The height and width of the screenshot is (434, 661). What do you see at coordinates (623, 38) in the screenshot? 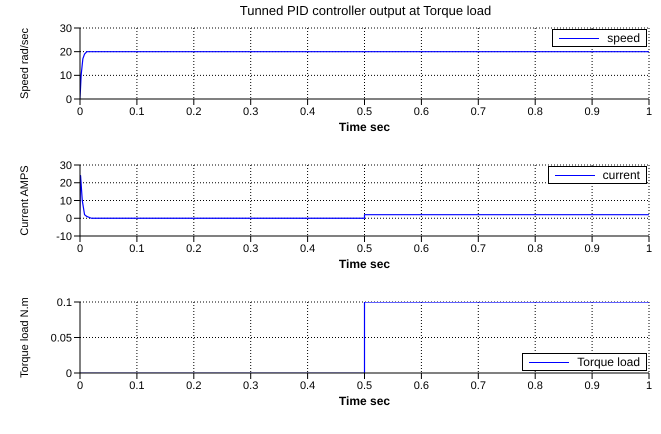
I see `legend-label: speed` at bounding box center [623, 38].